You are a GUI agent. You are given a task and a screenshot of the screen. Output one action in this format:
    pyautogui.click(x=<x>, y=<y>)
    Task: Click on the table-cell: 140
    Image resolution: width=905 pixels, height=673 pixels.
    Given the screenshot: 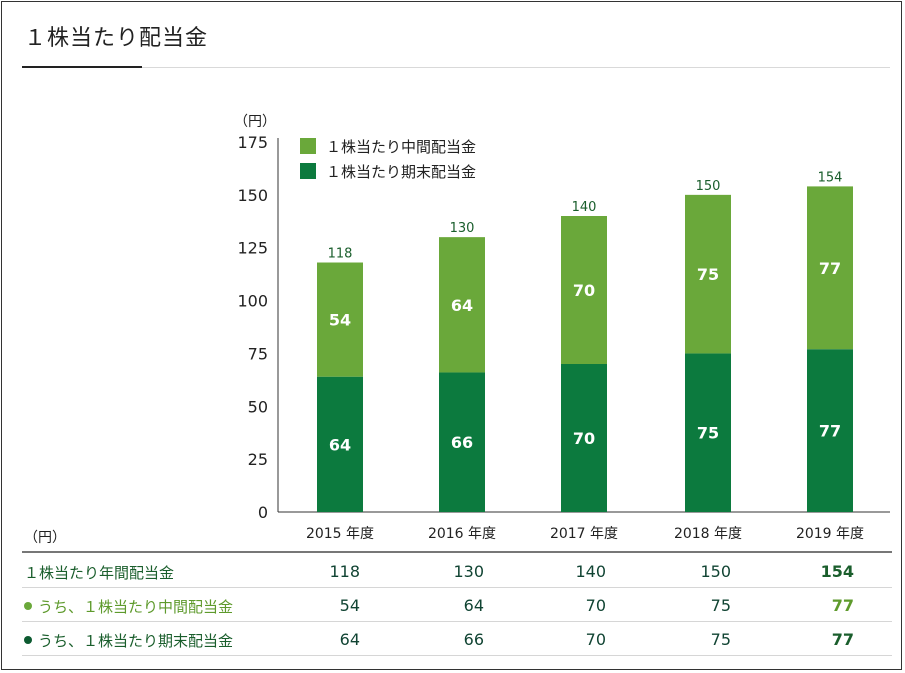 What is the action you would take?
    pyautogui.click(x=590, y=571)
    